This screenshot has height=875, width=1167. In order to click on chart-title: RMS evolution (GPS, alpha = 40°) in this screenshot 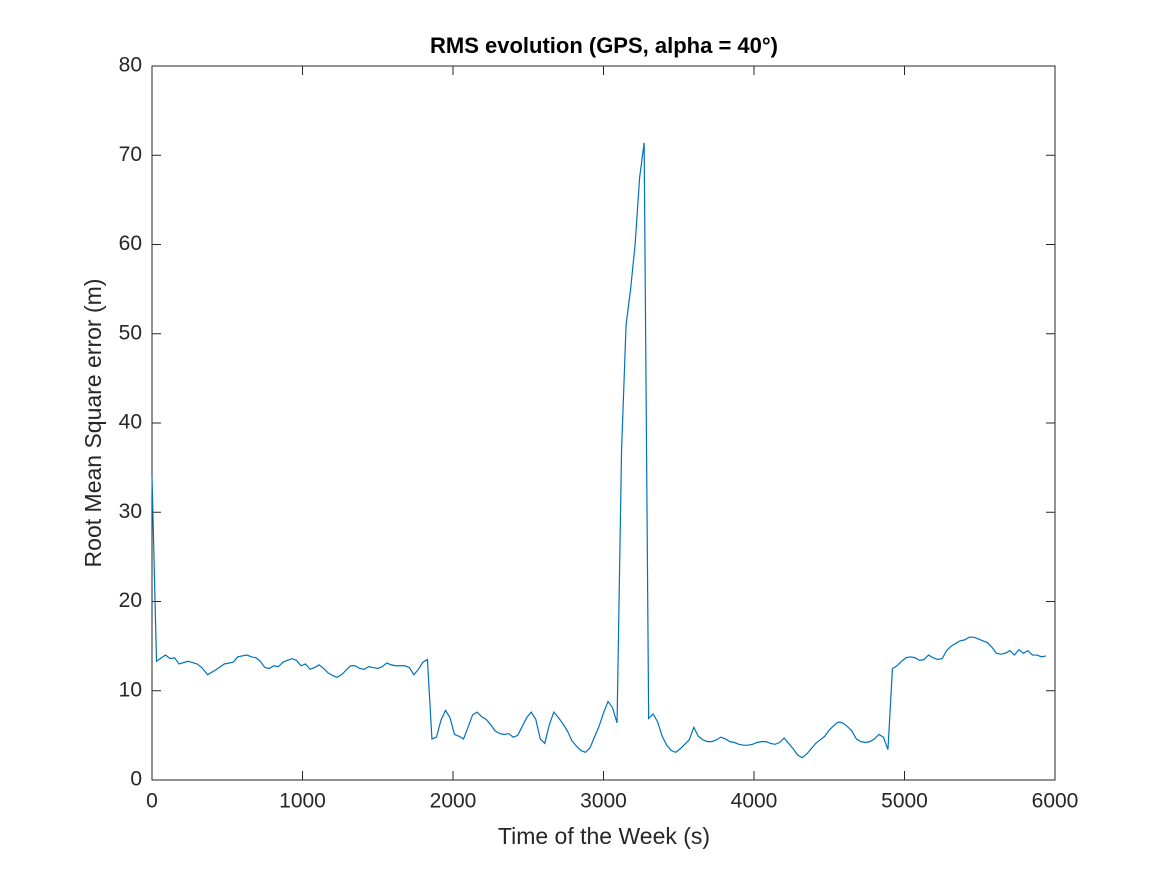, I will do `click(604, 45)`.